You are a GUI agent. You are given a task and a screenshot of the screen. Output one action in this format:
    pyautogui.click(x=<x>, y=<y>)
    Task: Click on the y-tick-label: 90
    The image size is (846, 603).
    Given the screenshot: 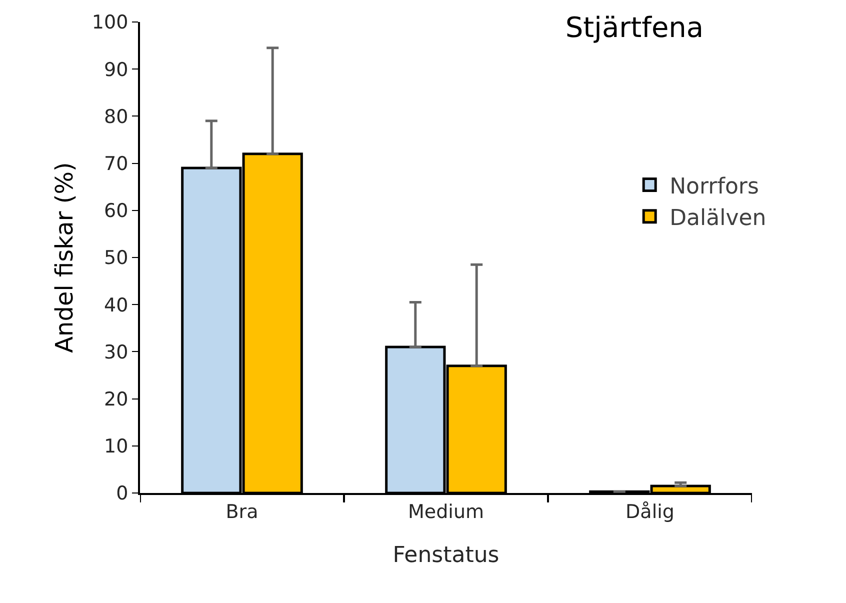 What is the action you would take?
    pyautogui.click(x=116, y=69)
    